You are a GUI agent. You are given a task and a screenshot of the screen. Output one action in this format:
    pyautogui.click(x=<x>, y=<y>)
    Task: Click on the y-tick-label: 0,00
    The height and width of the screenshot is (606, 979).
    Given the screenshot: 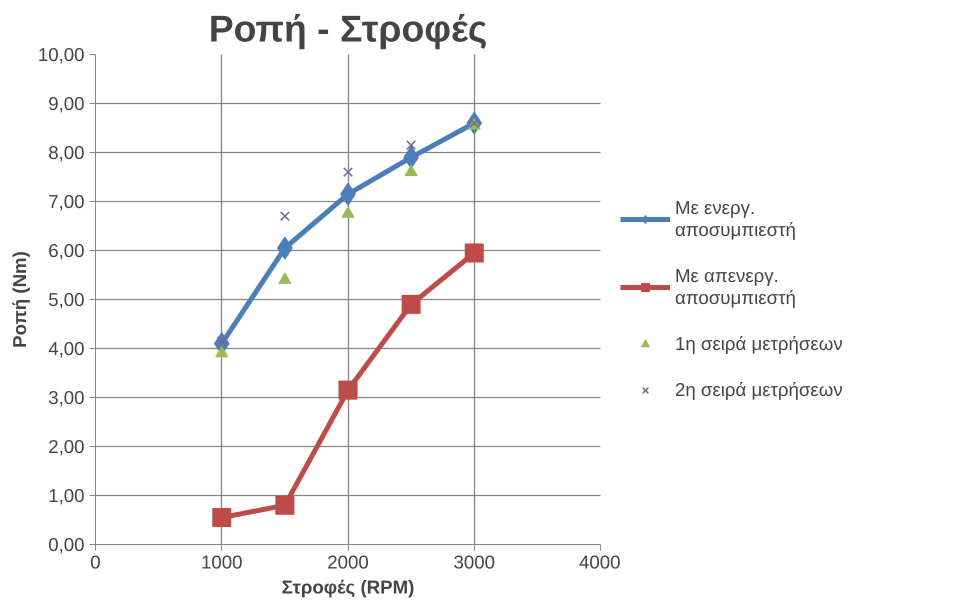 What is the action you would take?
    pyautogui.click(x=66, y=544)
    